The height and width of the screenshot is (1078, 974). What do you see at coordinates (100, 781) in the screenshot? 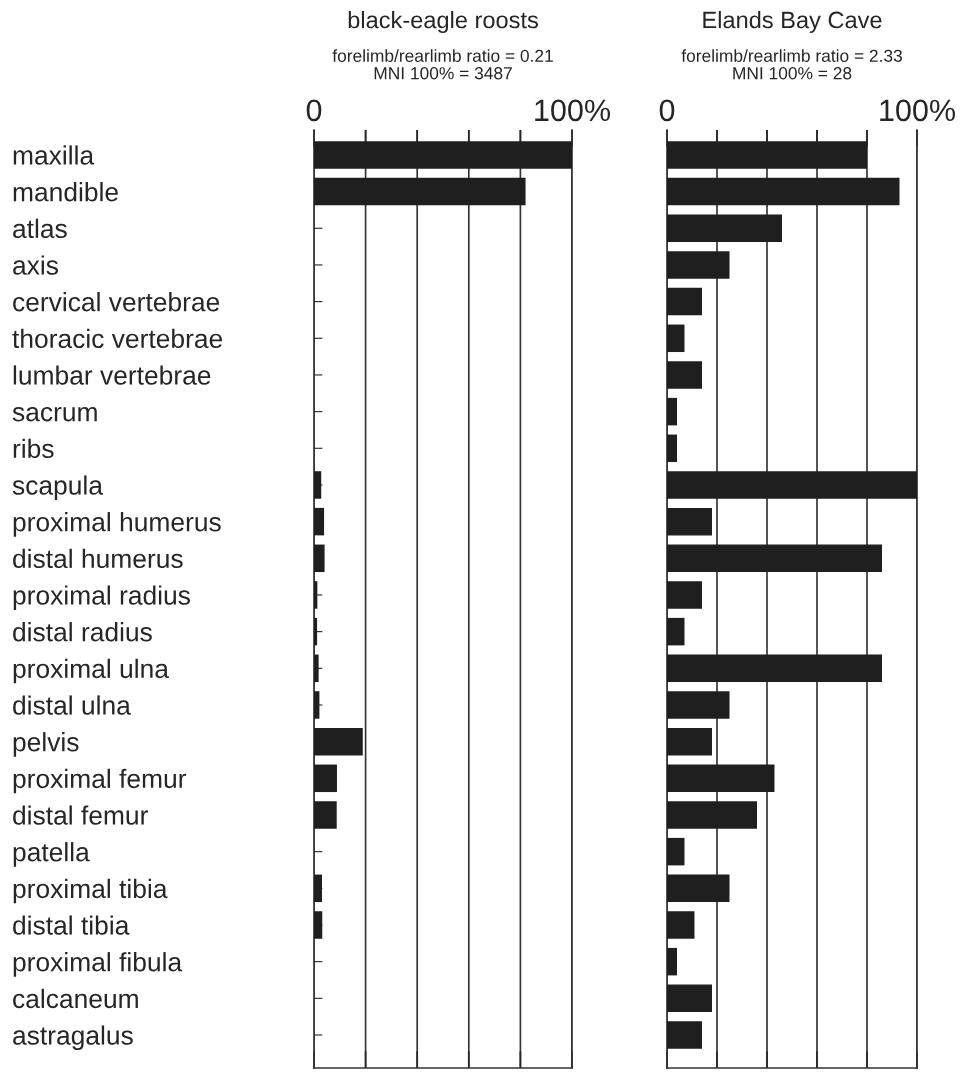
I see `y-tick-label: proximal femur` at bounding box center [100, 781].